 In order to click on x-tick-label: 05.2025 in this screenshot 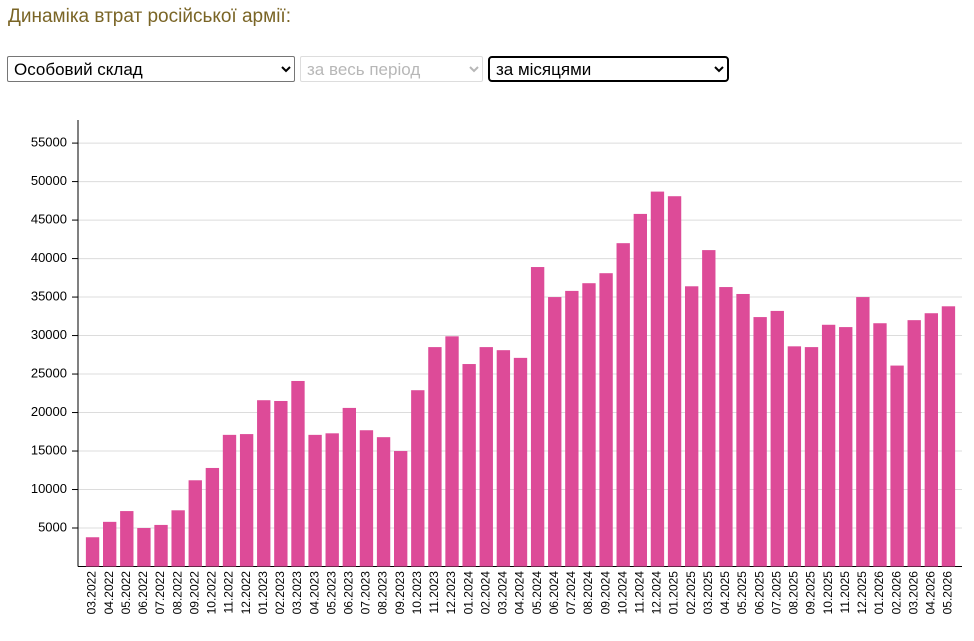, I will do `click(742, 593)`.